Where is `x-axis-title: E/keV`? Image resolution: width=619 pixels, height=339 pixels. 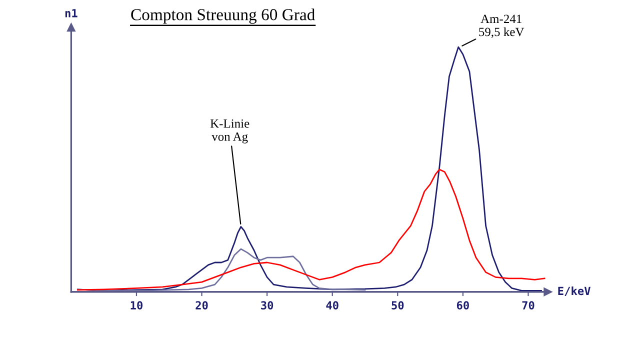 x-axis-title: E/keV is located at coordinates (574, 291).